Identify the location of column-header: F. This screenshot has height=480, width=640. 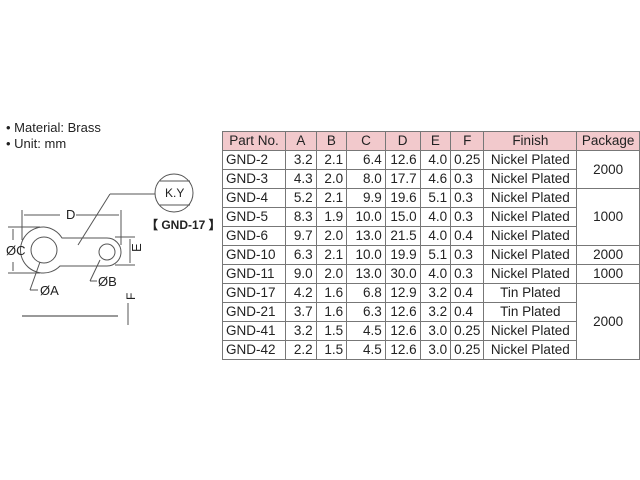
(467, 141).